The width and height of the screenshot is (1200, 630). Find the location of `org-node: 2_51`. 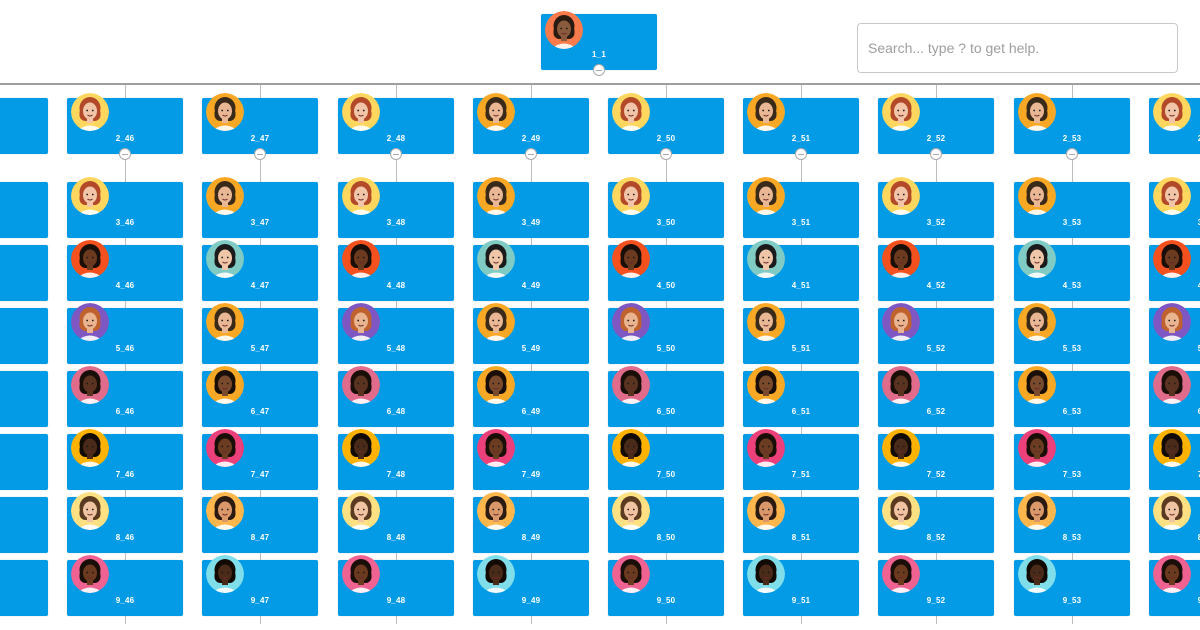

org-node: 2_51 is located at coordinates (801, 123).